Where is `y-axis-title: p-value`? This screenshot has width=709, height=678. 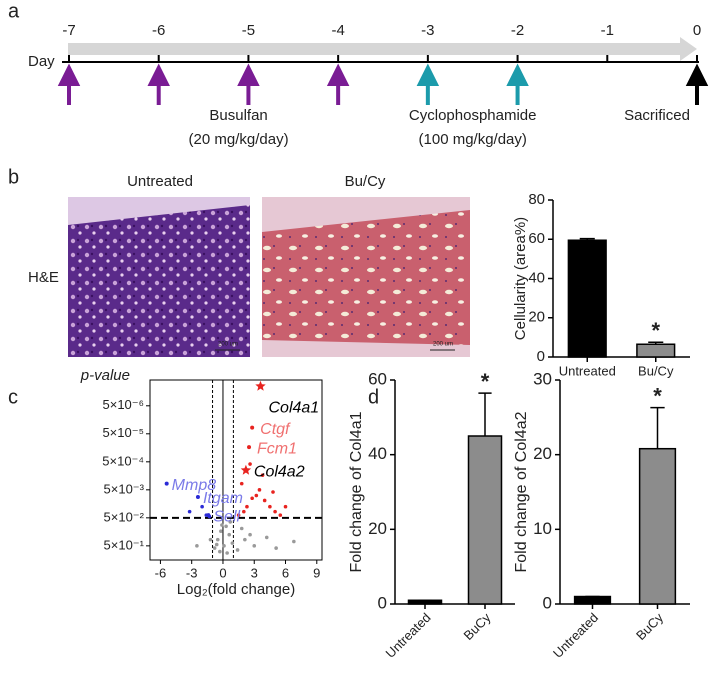
y-axis-title: p-value is located at coordinates (105, 375).